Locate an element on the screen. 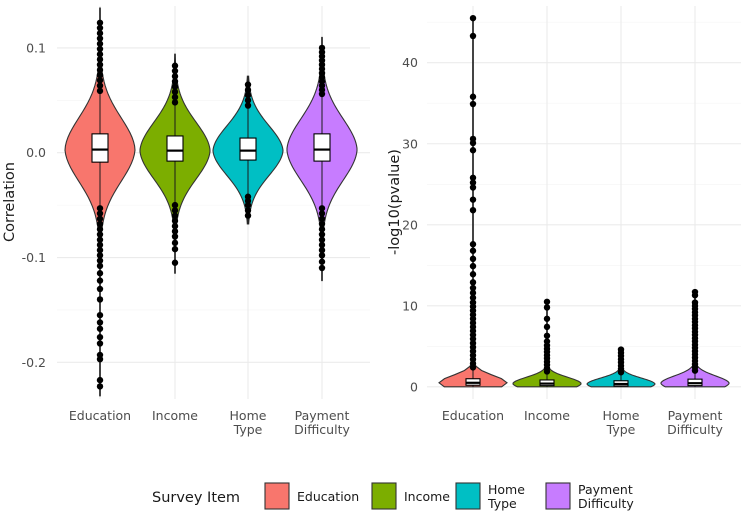  legend-key-home_type is located at coordinates (468, 496).